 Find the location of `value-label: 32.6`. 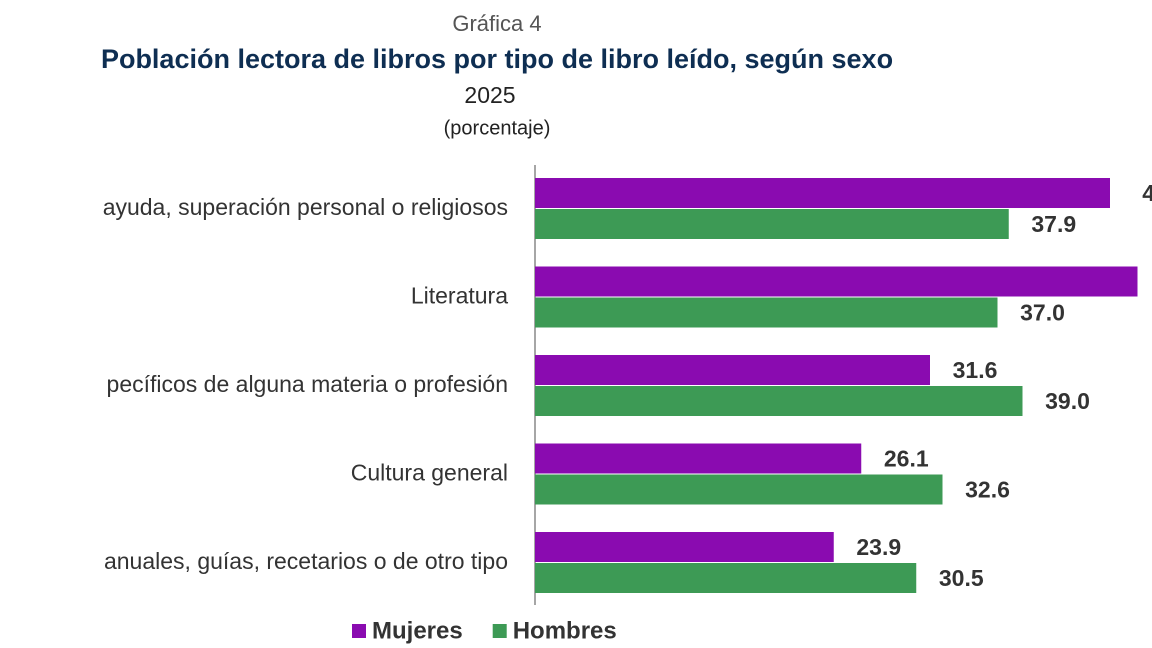

value-label: 32.6 is located at coordinates (987, 490).